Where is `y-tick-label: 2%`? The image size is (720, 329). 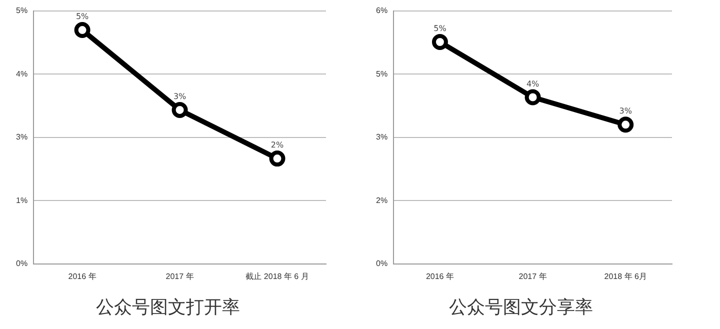 y-tick-label: 2% is located at coordinates (382, 200).